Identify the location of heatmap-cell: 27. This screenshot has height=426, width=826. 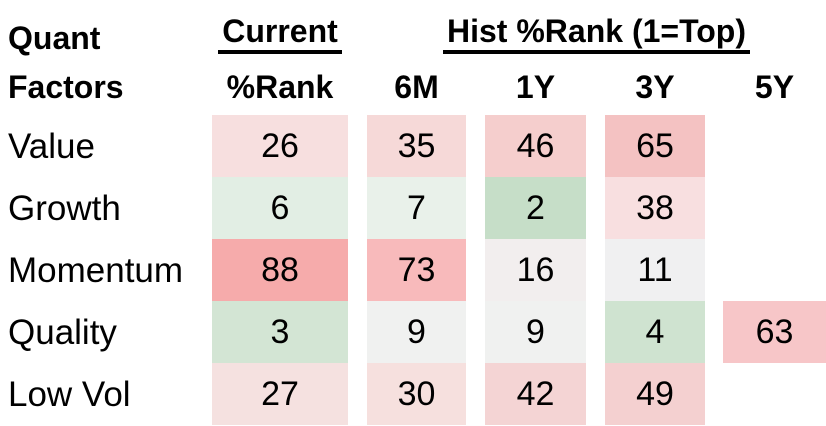
(280, 394).